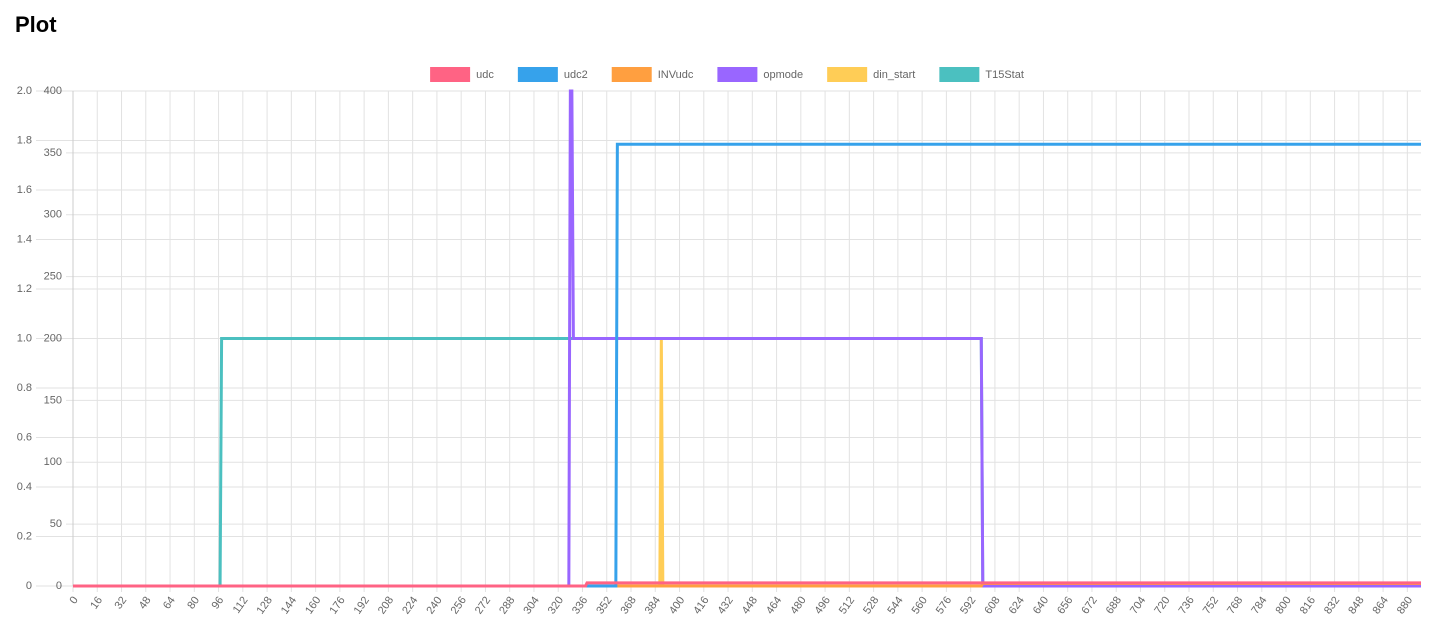  I want to click on x-tick-label: 240, so click(434, 606).